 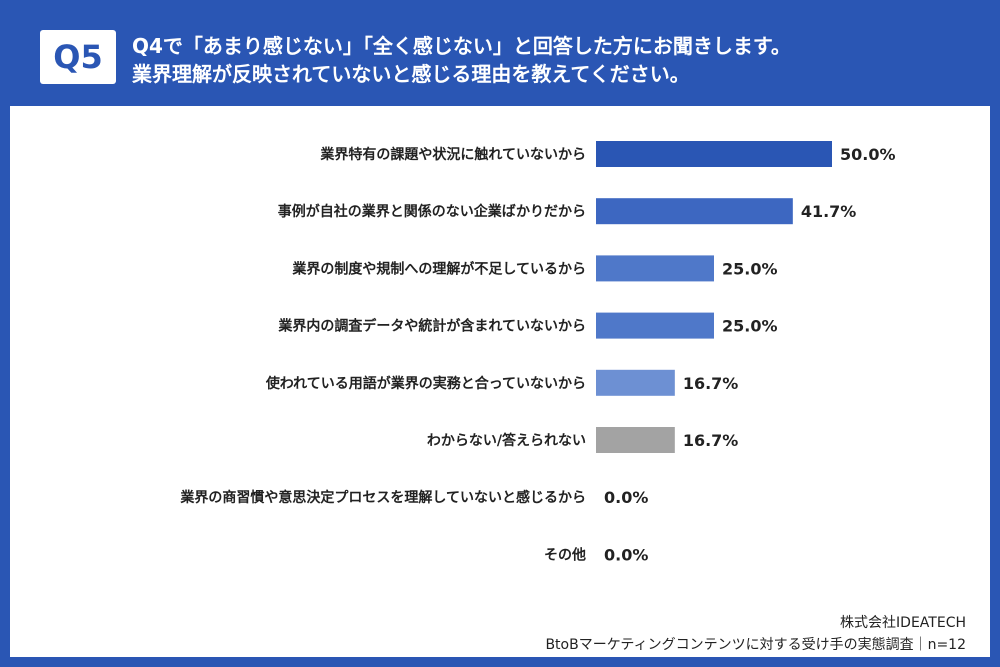 What do you see at coordinates (382, 497) in the screenshot?
I see `category-label: 業界の商習慣や意思決定プロセスを理解していないと感じるから` at bounding box center [382, 497].